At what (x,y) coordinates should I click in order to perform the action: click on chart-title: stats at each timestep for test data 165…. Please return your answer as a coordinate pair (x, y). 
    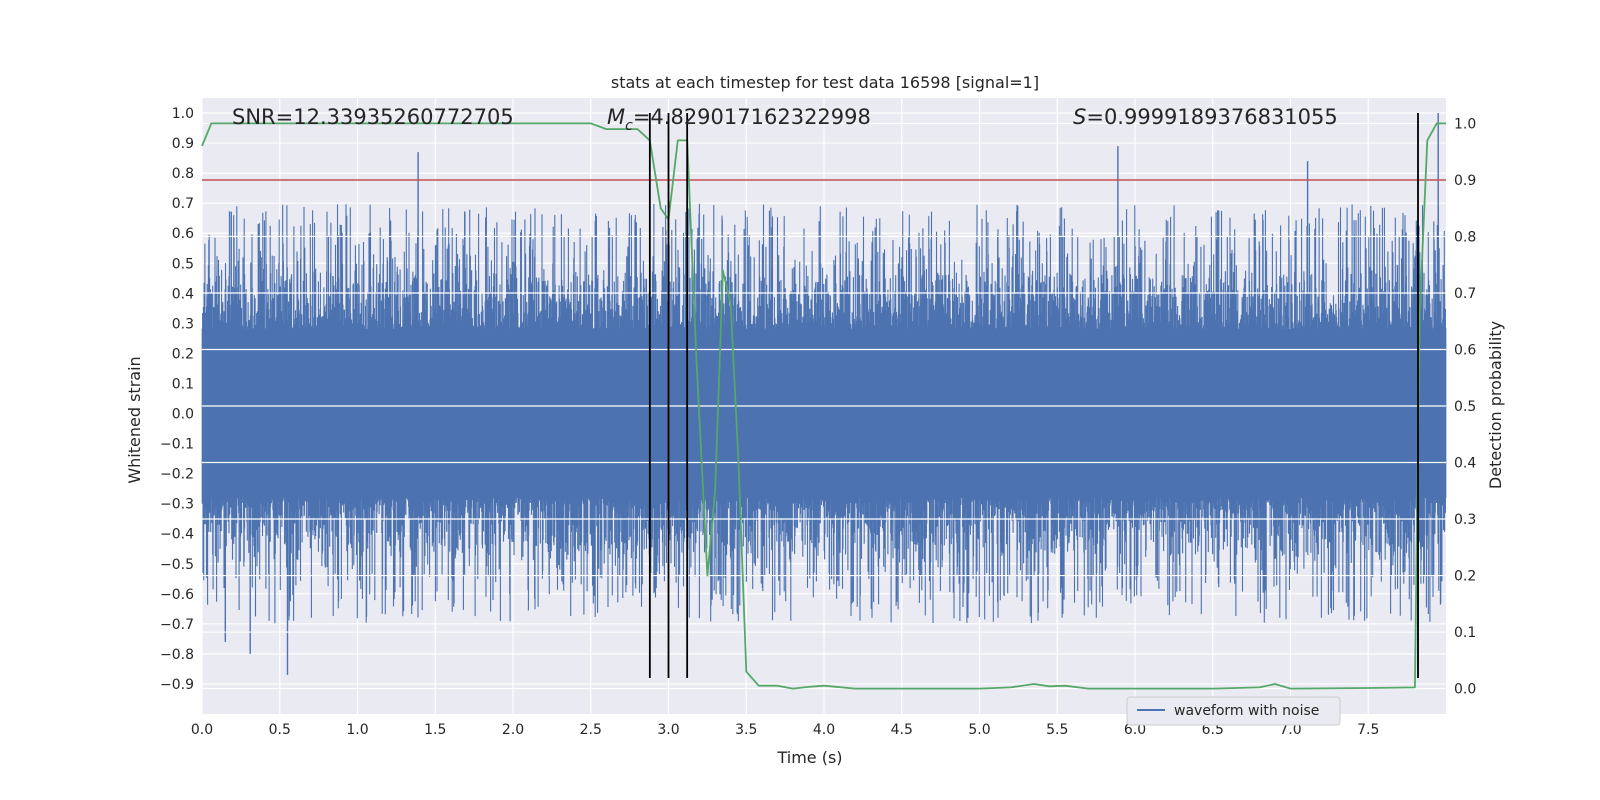
    Looking at the image, I should click on (825, 82).